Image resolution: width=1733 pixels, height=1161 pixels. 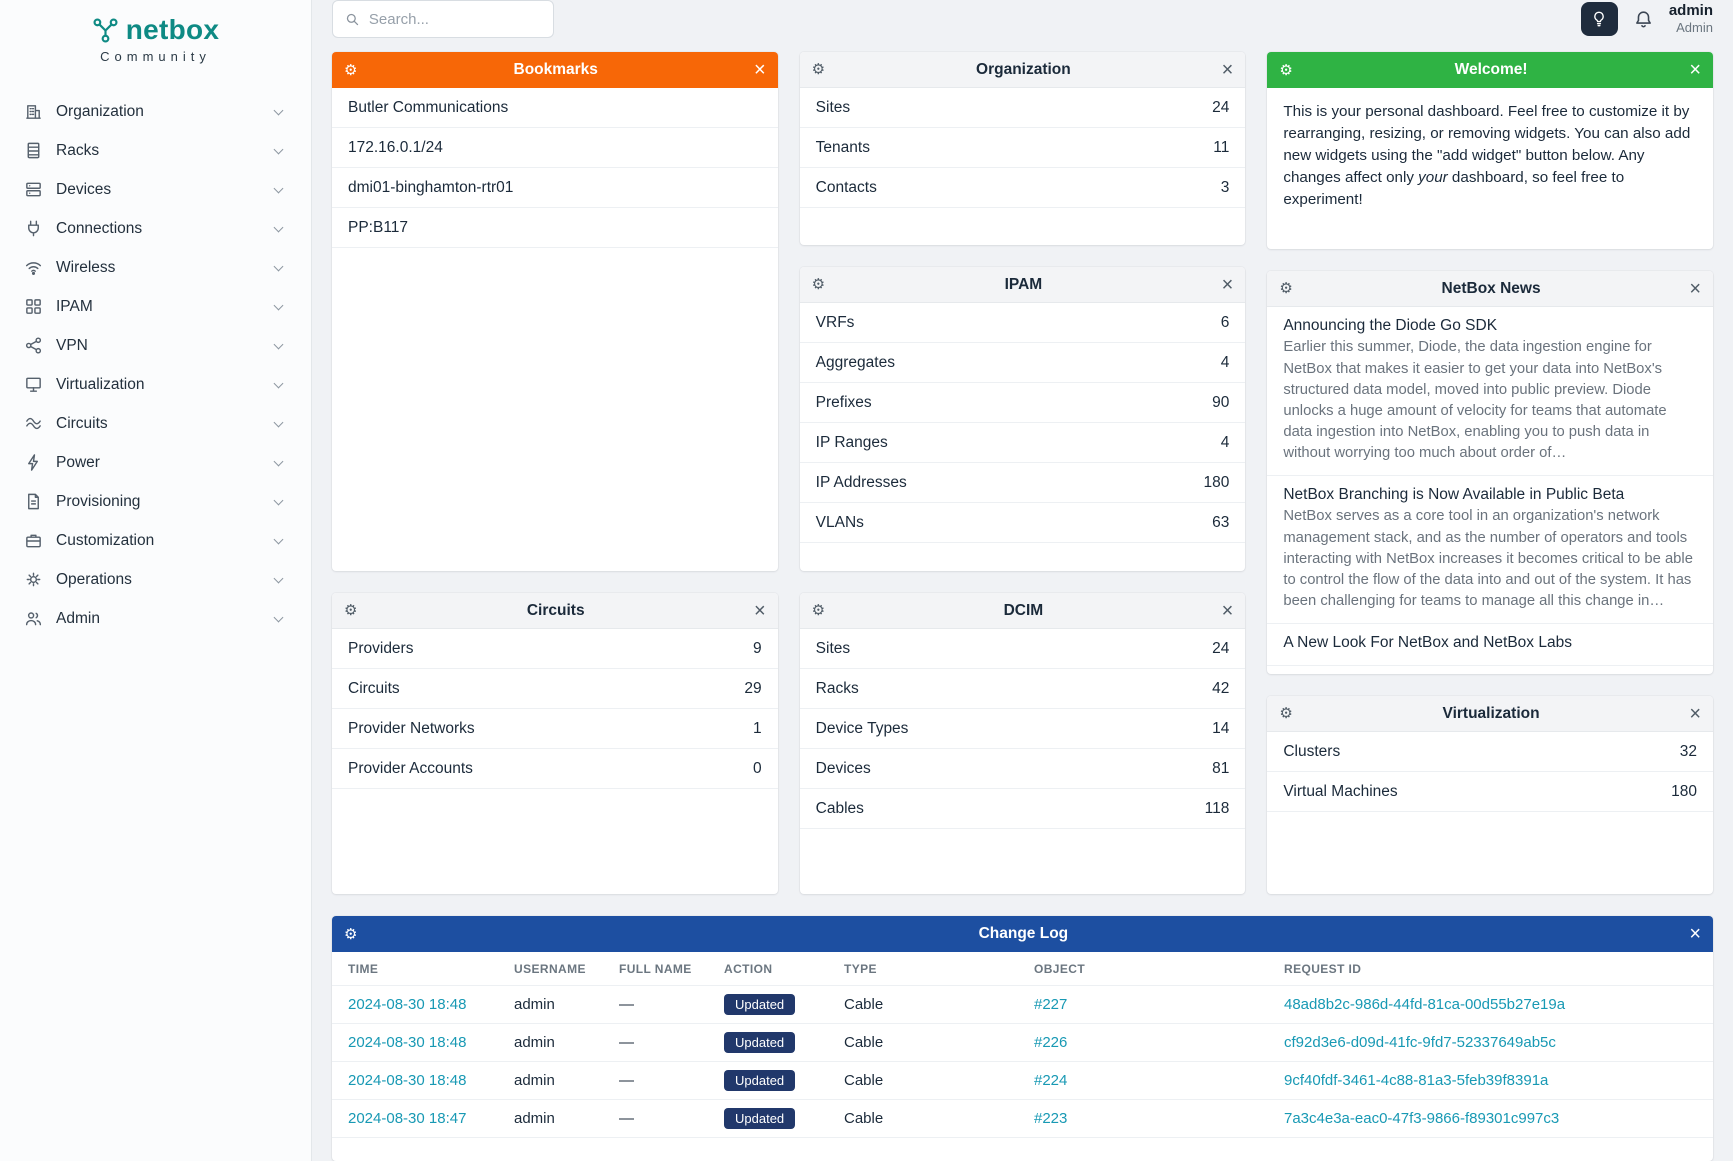 I want to click on sidebar-item-provisioning: Provisioning, so click(x=155, y=501).